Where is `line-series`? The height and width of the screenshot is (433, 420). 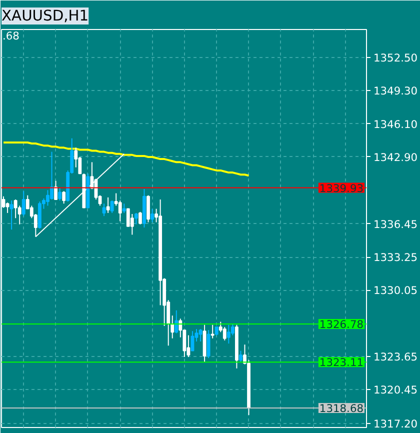 line-series is located at coordinates (126, 159).